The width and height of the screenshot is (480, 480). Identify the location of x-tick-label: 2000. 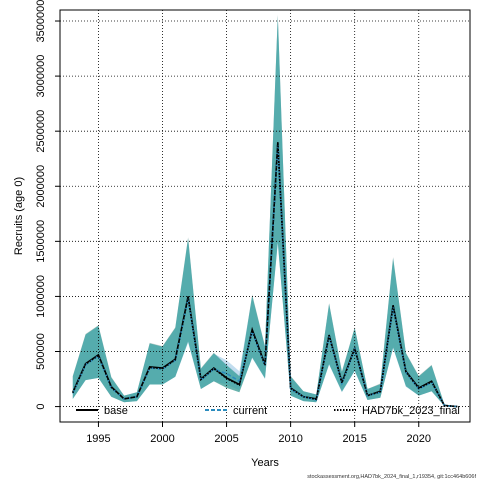
(162, 439).